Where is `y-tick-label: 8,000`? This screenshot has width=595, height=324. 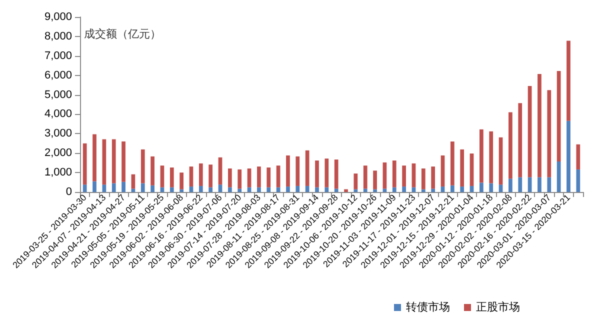
y-tick-label: 8,000 is located at coordinates (58, 36).